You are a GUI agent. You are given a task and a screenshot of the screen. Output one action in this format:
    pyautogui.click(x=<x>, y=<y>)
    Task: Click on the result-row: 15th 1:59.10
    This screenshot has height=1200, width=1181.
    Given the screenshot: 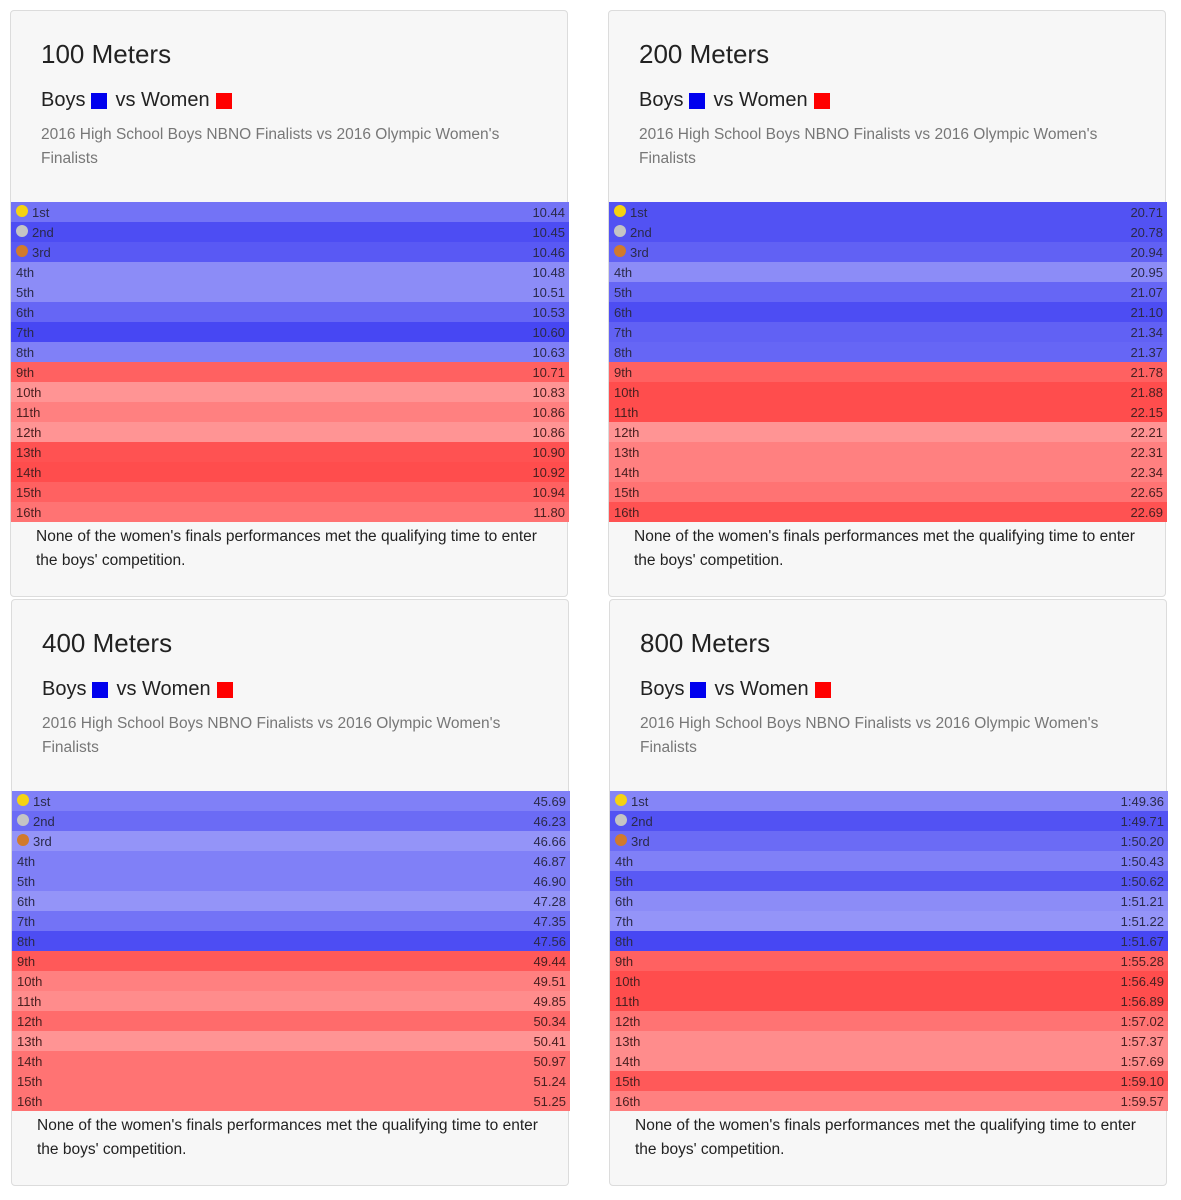 What is the action you would take?
    pyautogui.click(x=889, y=1081)
    